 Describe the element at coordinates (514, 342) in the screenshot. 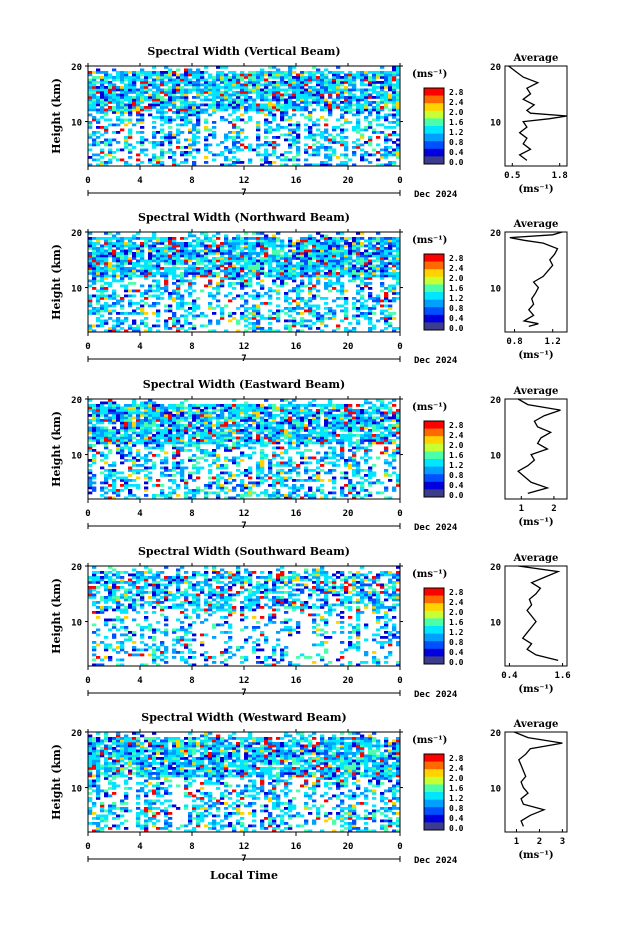

I see `profile-x-tick-label: 0.8` at that location.